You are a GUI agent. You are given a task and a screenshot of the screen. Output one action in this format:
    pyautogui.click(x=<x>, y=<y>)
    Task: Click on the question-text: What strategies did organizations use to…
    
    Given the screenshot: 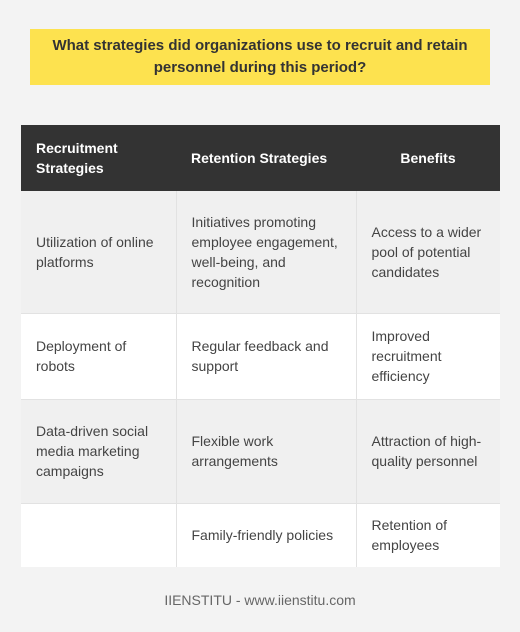 What is the action you would take?
    pyautogui.click(x=260, y=56)
    